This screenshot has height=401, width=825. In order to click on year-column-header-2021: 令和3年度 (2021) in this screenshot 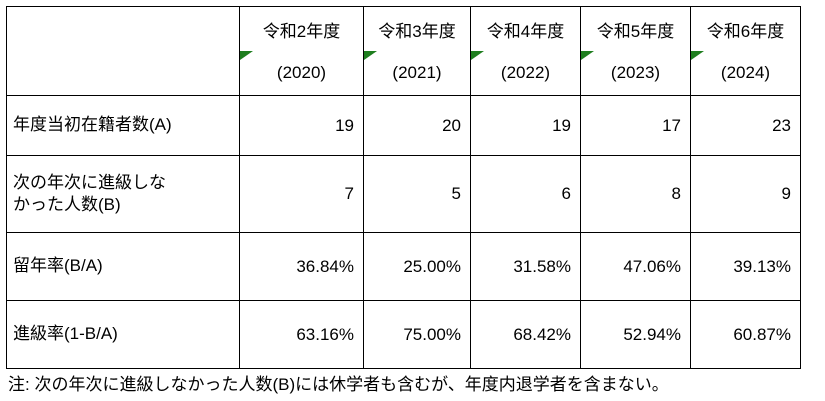, I will do `click(417, 51)`.